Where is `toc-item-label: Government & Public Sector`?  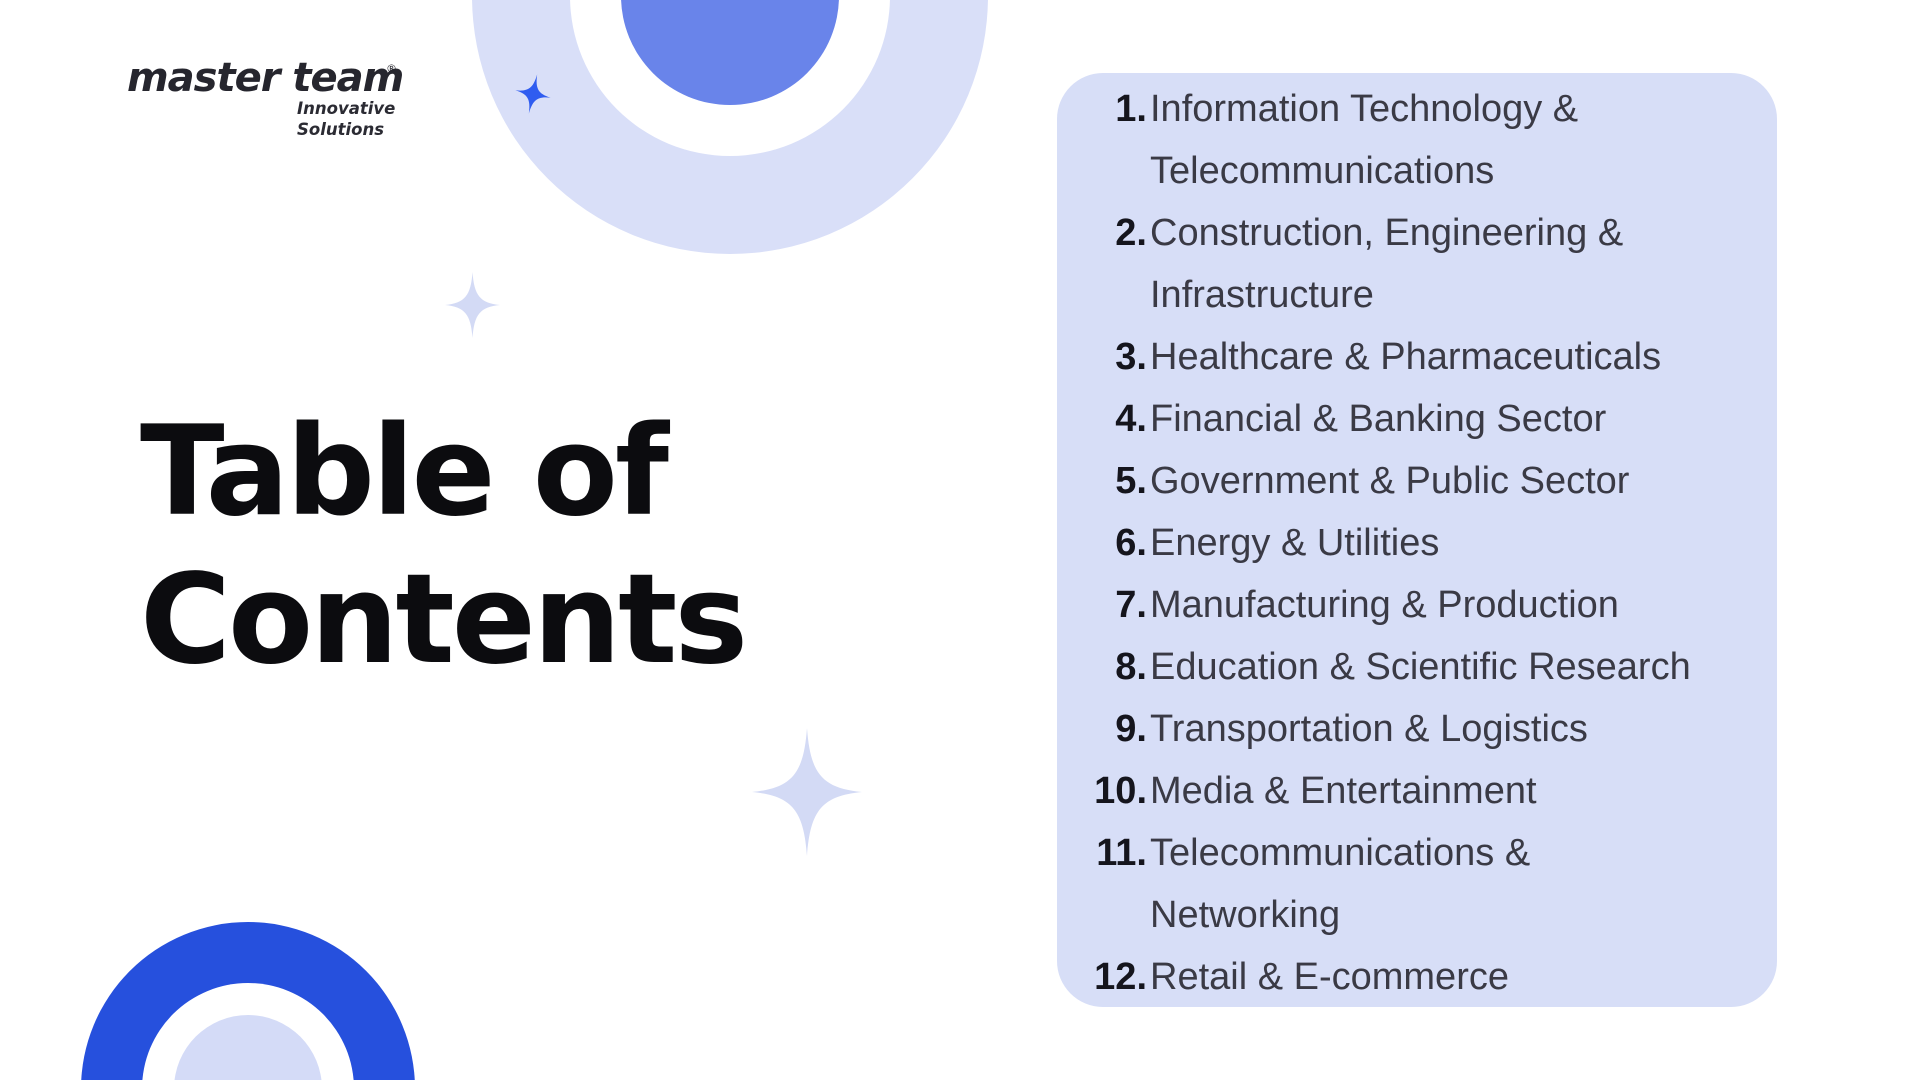
toc-item-label: Government & Public Sector is located at coordinates (1389, 481).